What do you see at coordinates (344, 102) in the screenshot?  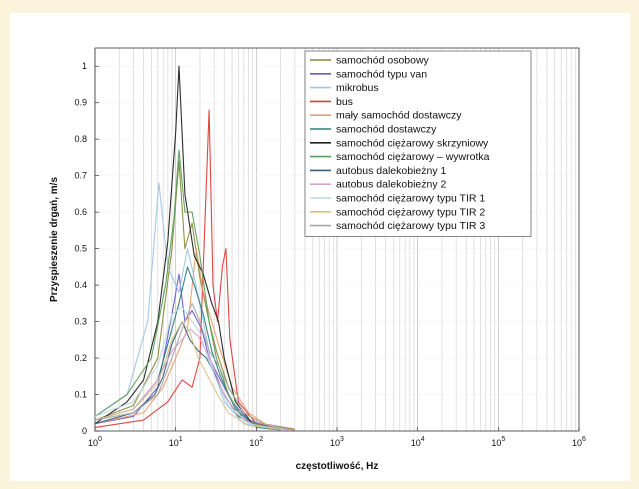 I see `legend-label: bus` at bounding box center [344, 102].